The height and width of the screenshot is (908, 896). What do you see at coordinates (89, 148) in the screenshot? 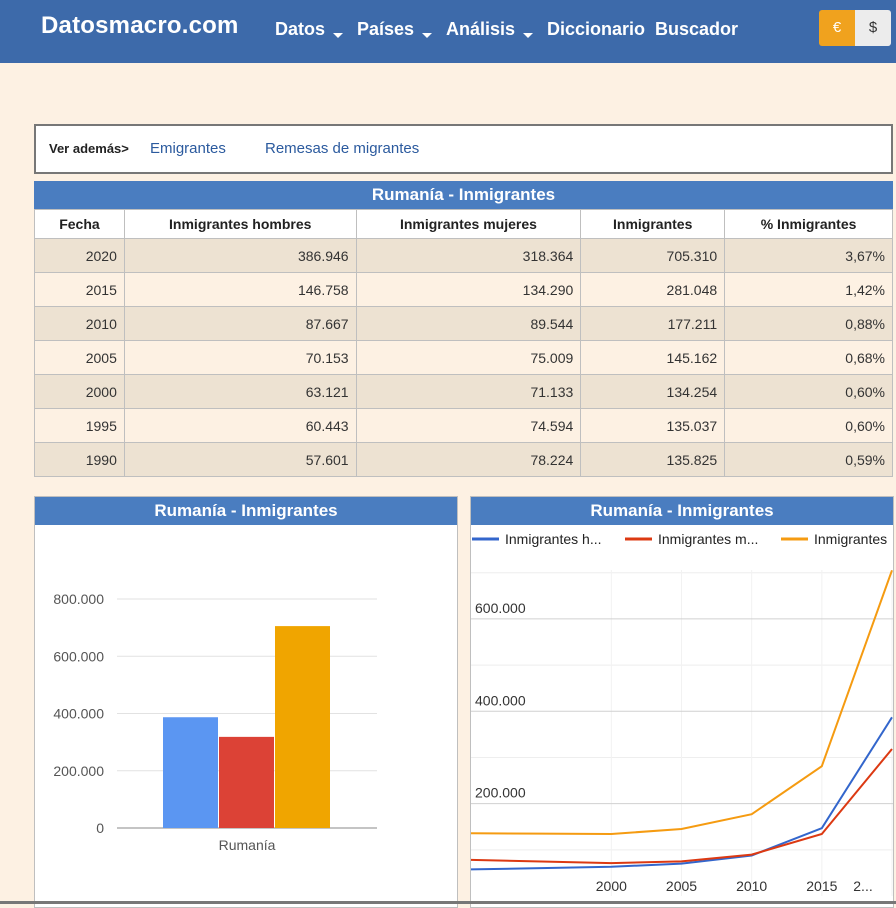
I see `see-also-label: Ver además>` at bounding box center [89, 148].